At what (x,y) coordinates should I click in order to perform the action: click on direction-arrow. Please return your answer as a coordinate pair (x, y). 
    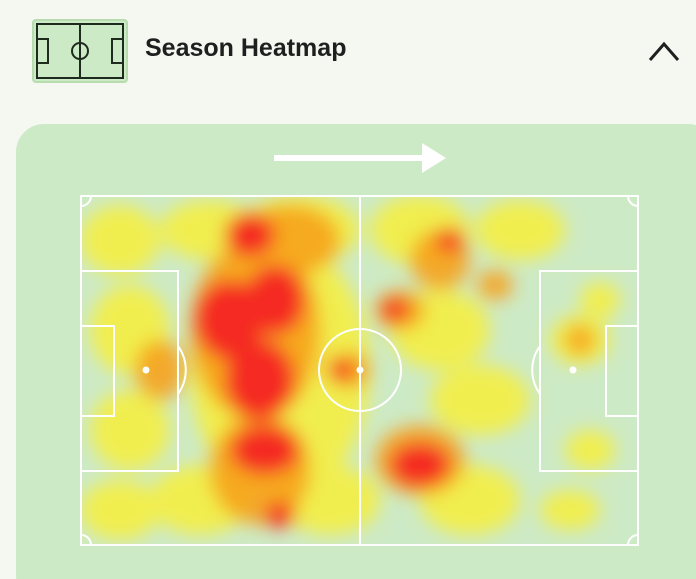
    Looking at the image, I should click on (360, 158).